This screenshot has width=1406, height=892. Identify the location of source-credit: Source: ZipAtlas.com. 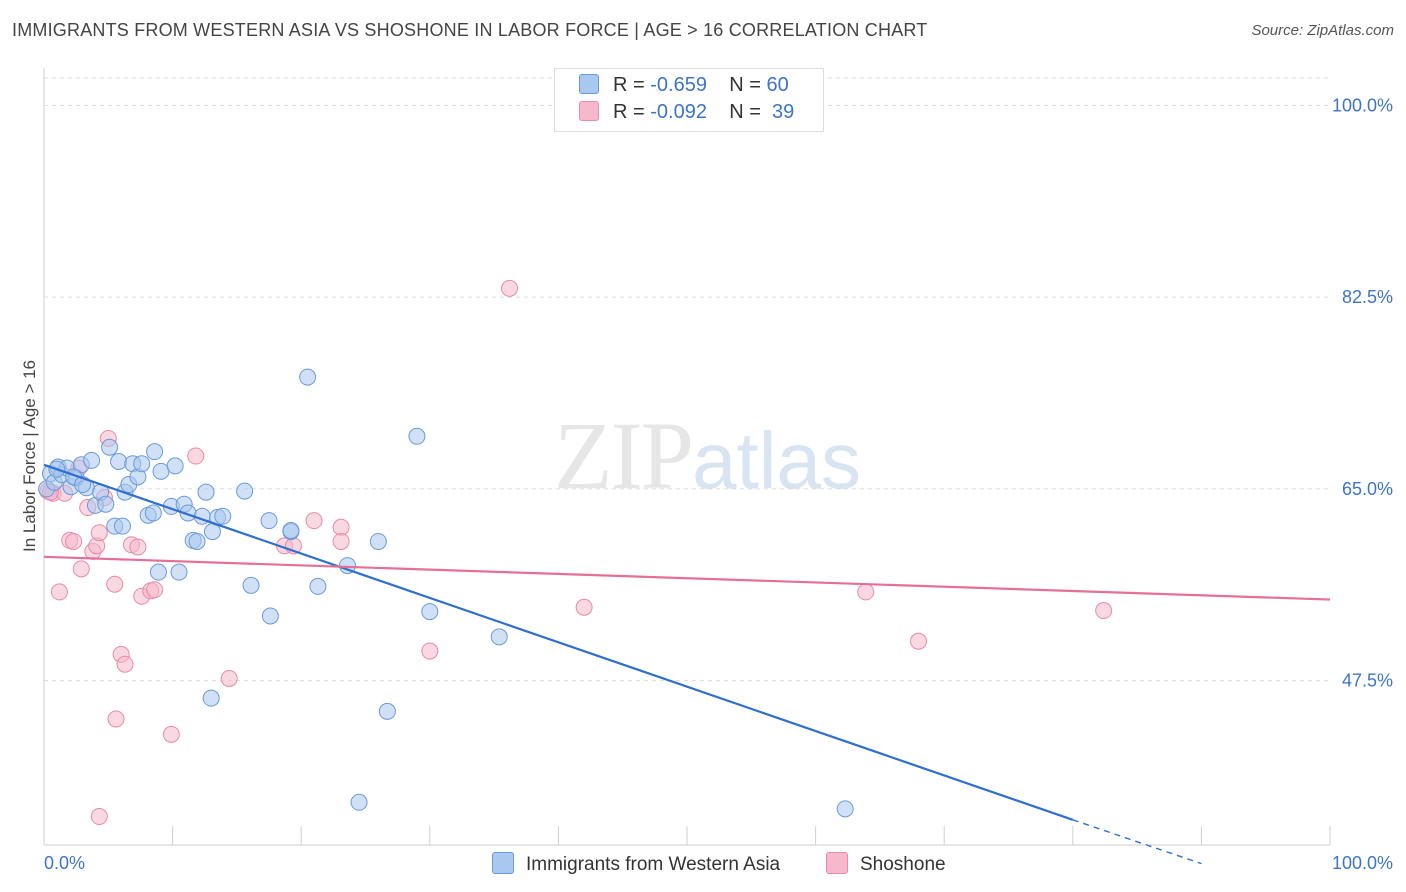
(1322, 30).